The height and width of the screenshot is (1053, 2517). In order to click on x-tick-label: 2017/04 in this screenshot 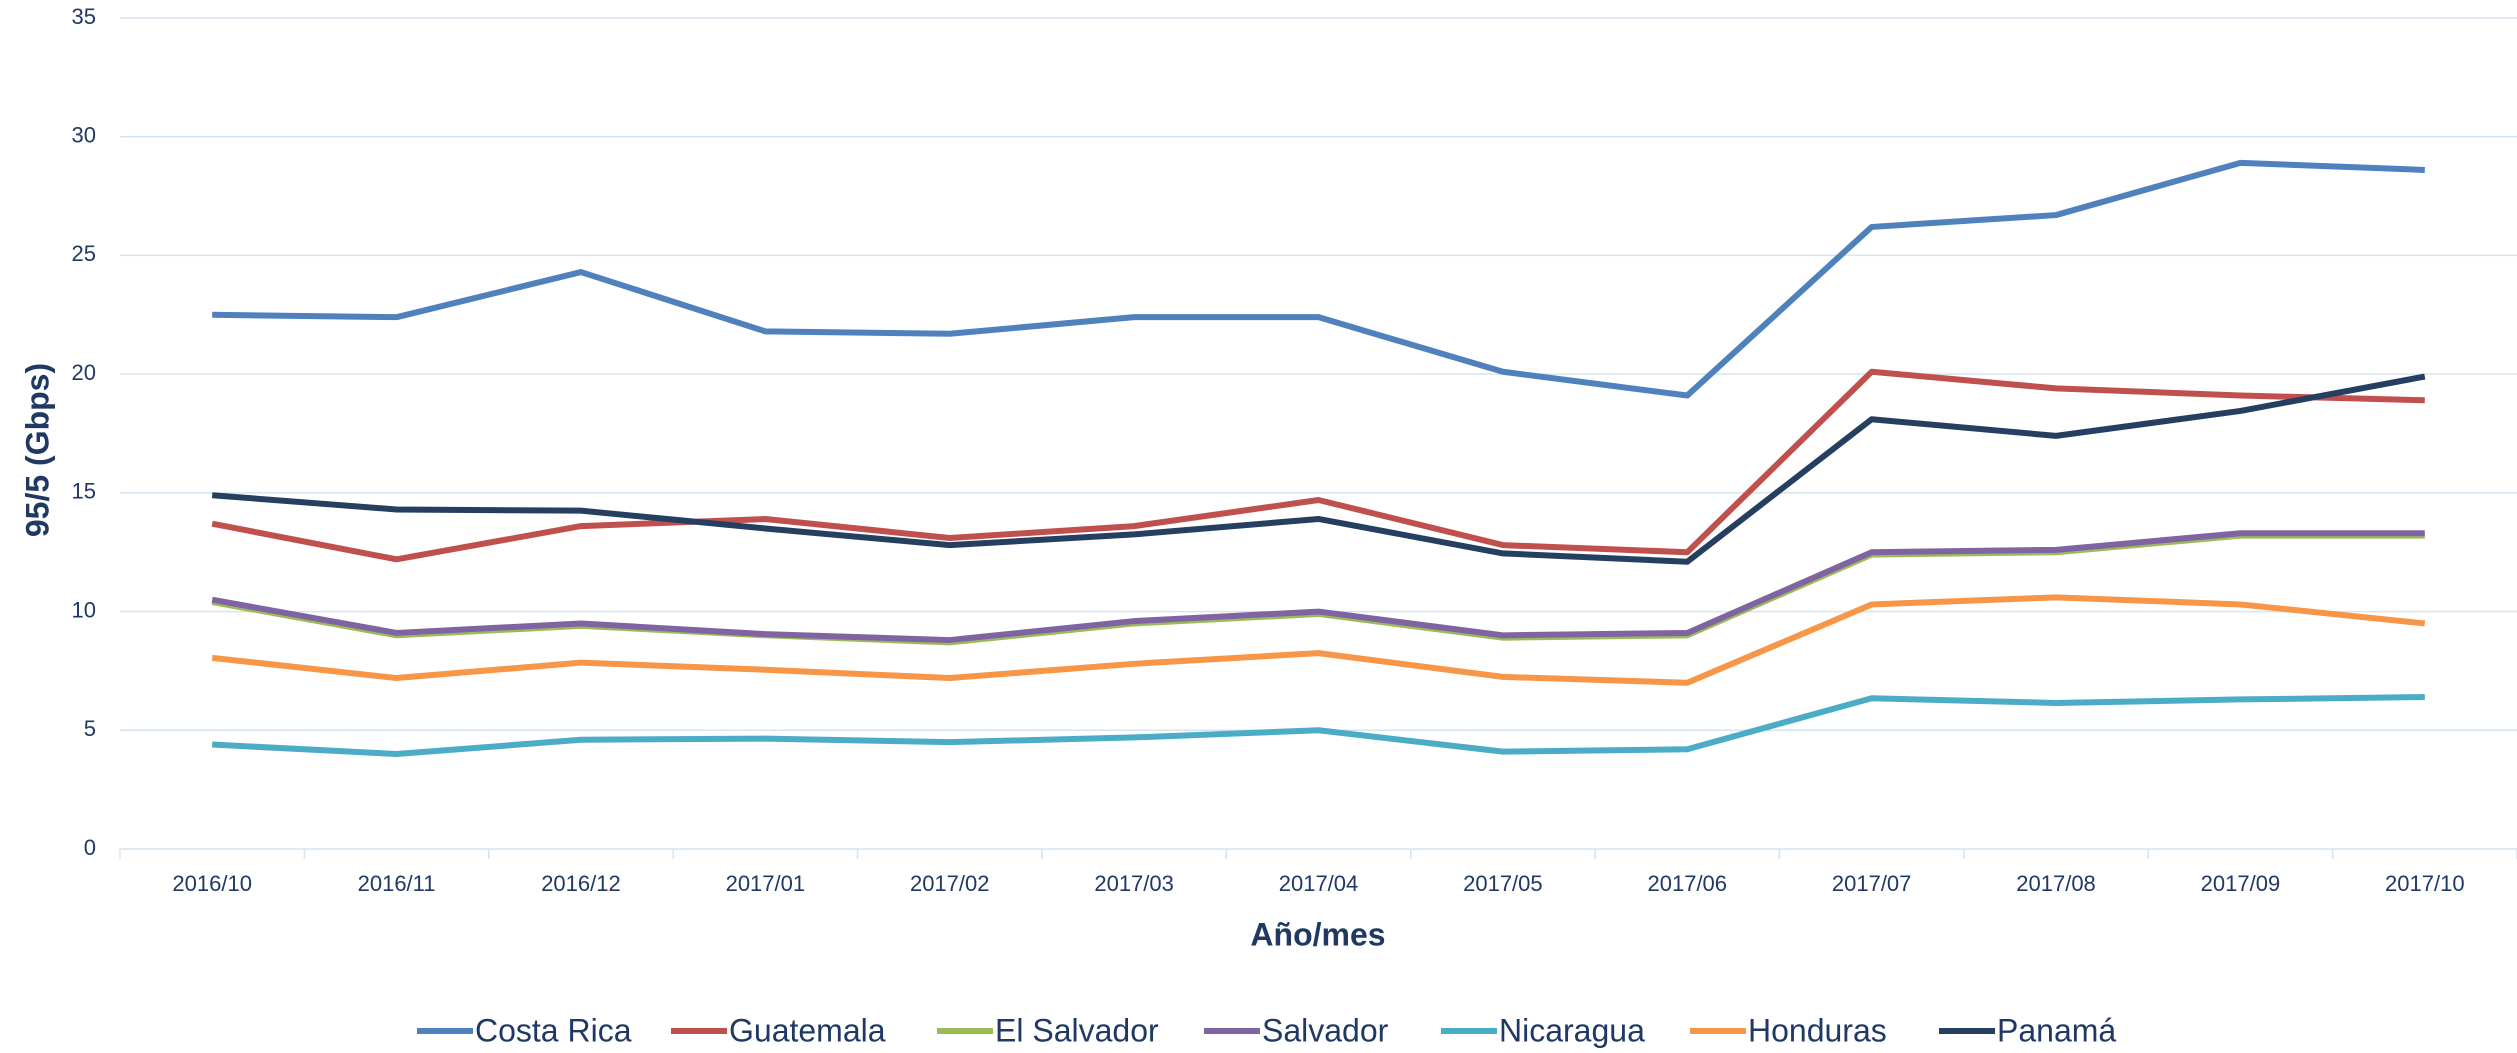, I will do `click(1319, 883)`.